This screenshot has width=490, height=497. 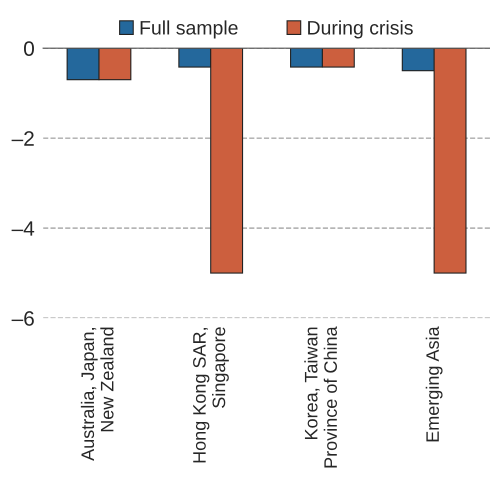 What do you see at coordinates (23, 228) in the screenshot?
I see `y-tick-label: –4` at bounding box center [23, 228].